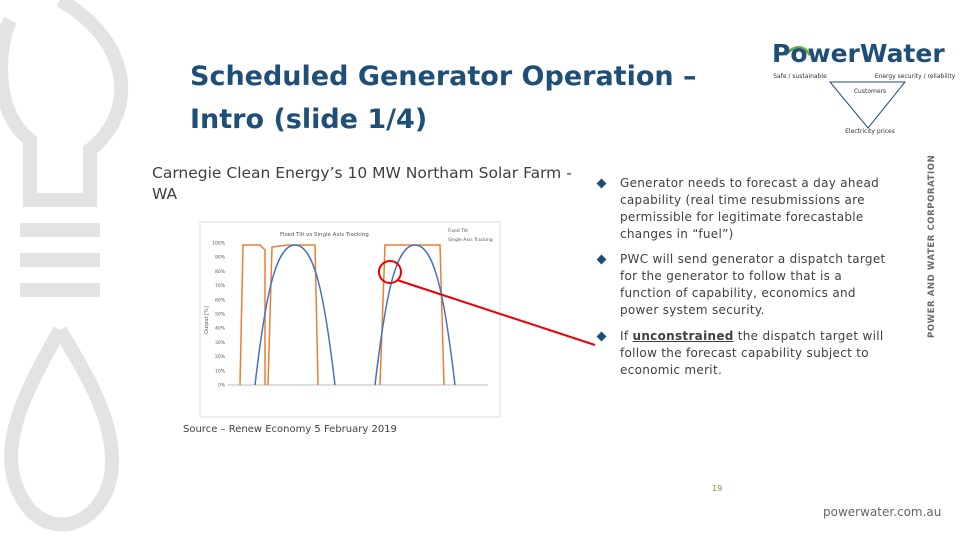 Image resolution: width=960 pixels, height=540 pixels. I want to click on y-tick-label: 30%, so click(220, 343).